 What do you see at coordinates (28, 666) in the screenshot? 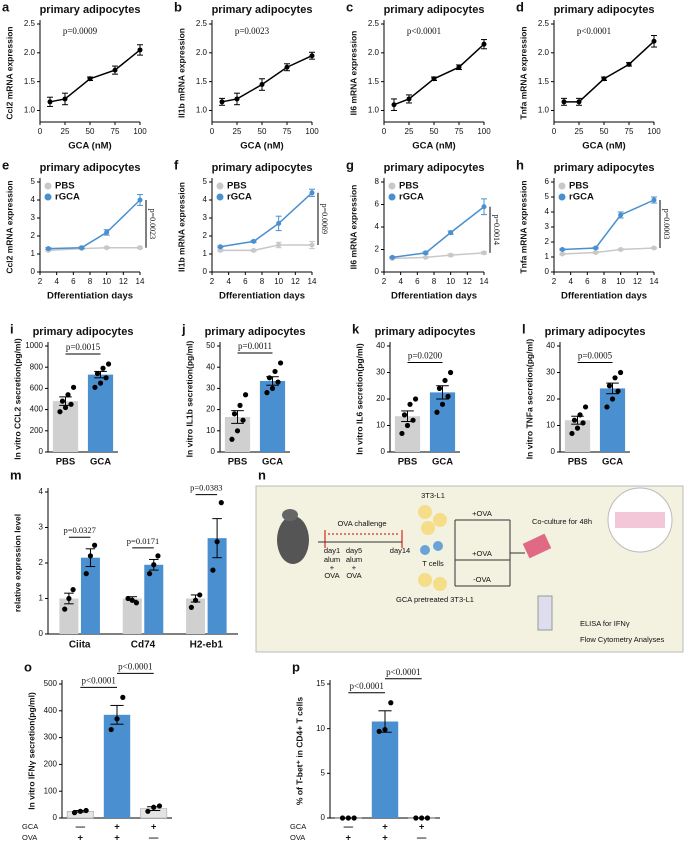
I see `panel-letter: o` at bounding box center [28, 666].